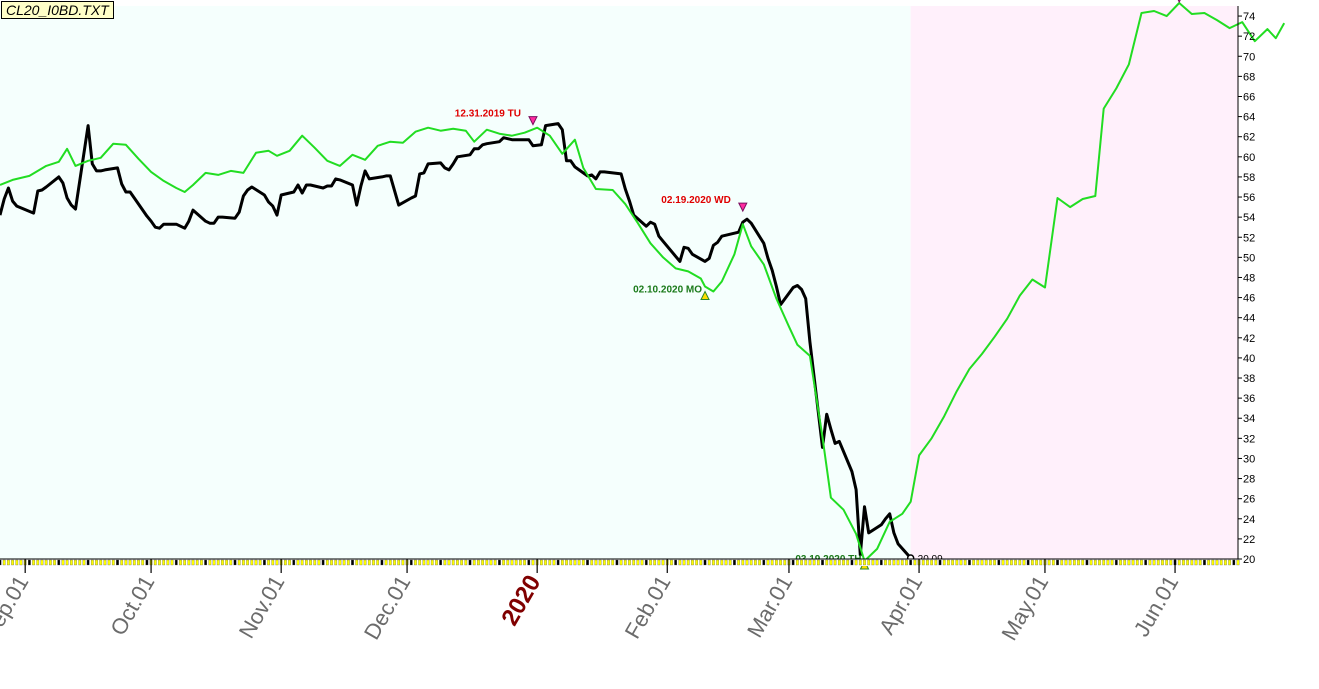 This screenshot has height=689, width=1319. What do you see at coordinates (900, 605) in the screenshot?
I see `x-tick-label: Apr.01` at bounding box center [900, 605].